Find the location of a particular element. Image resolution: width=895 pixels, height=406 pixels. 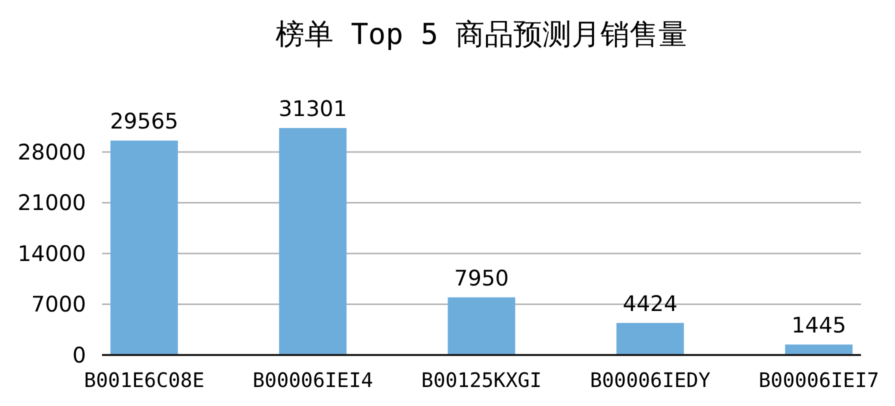

data-label: 1445 is located at coordinates (818, 326).